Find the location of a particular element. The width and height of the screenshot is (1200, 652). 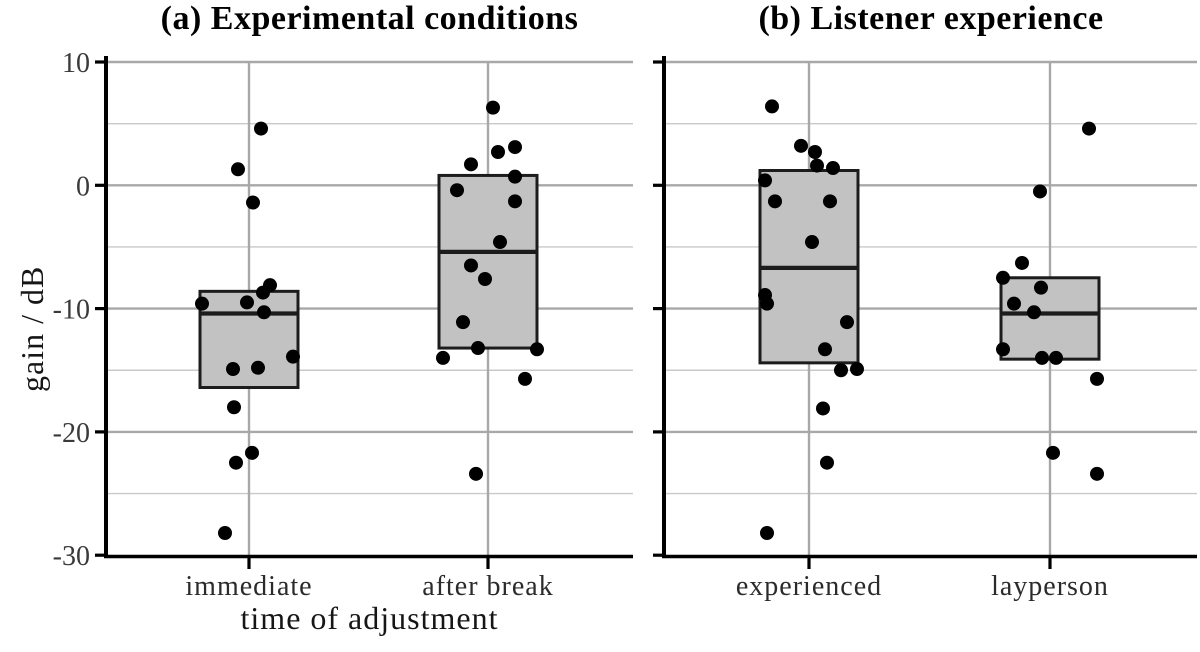

y-tick-label: 10 is located at coordinates (76, 63).